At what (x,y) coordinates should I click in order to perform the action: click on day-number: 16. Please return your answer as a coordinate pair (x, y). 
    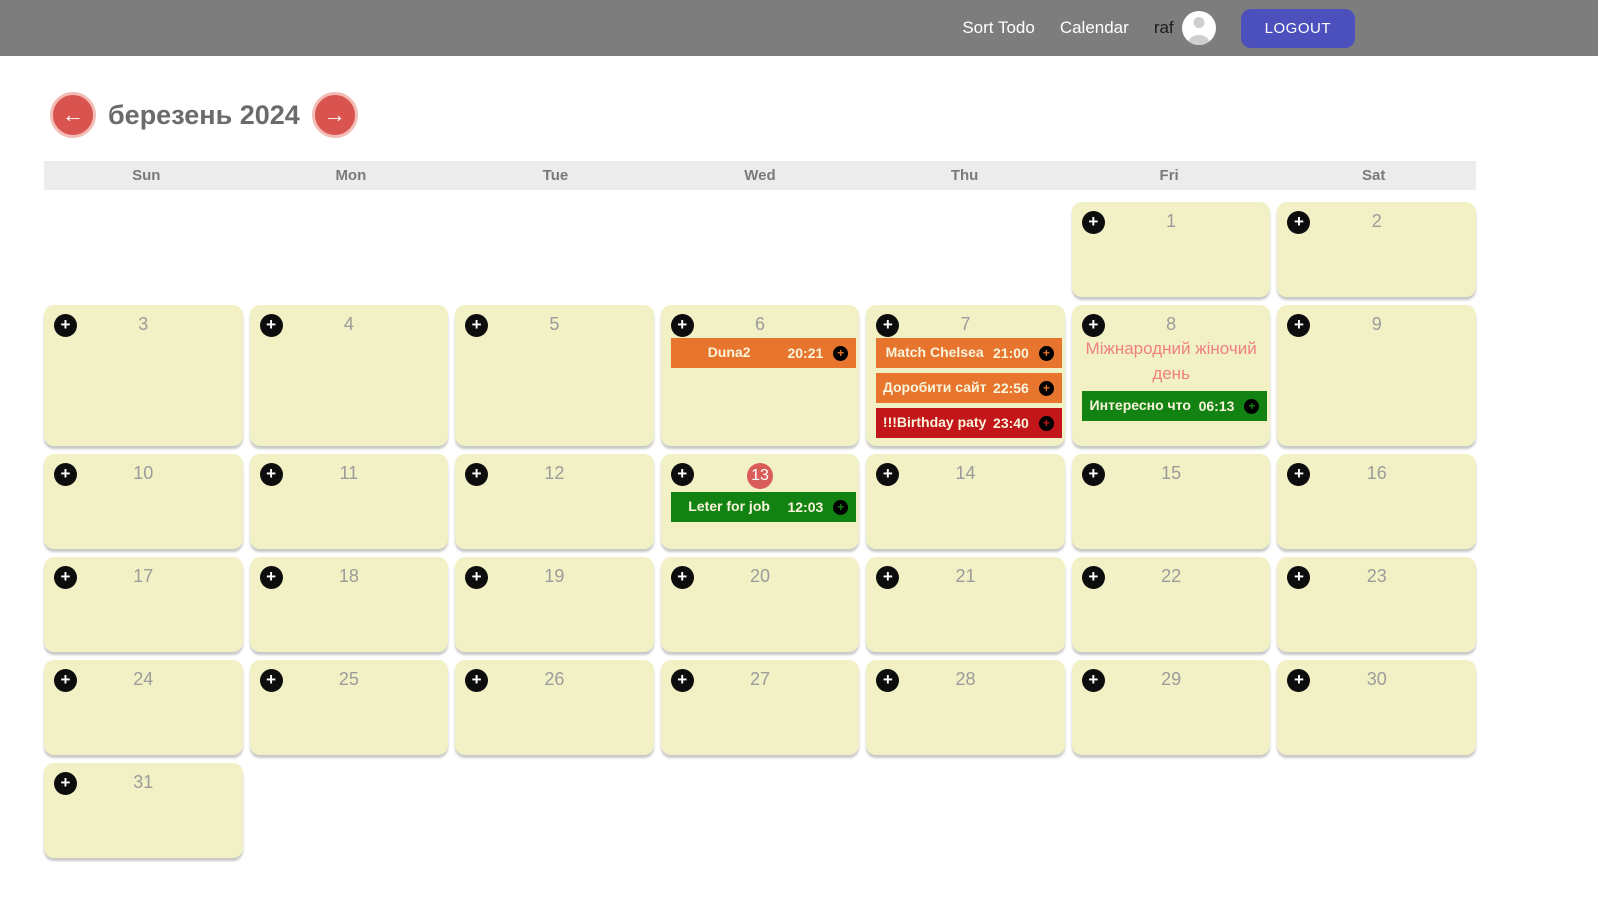
    Looking at the image, I should click on (1376, 473).